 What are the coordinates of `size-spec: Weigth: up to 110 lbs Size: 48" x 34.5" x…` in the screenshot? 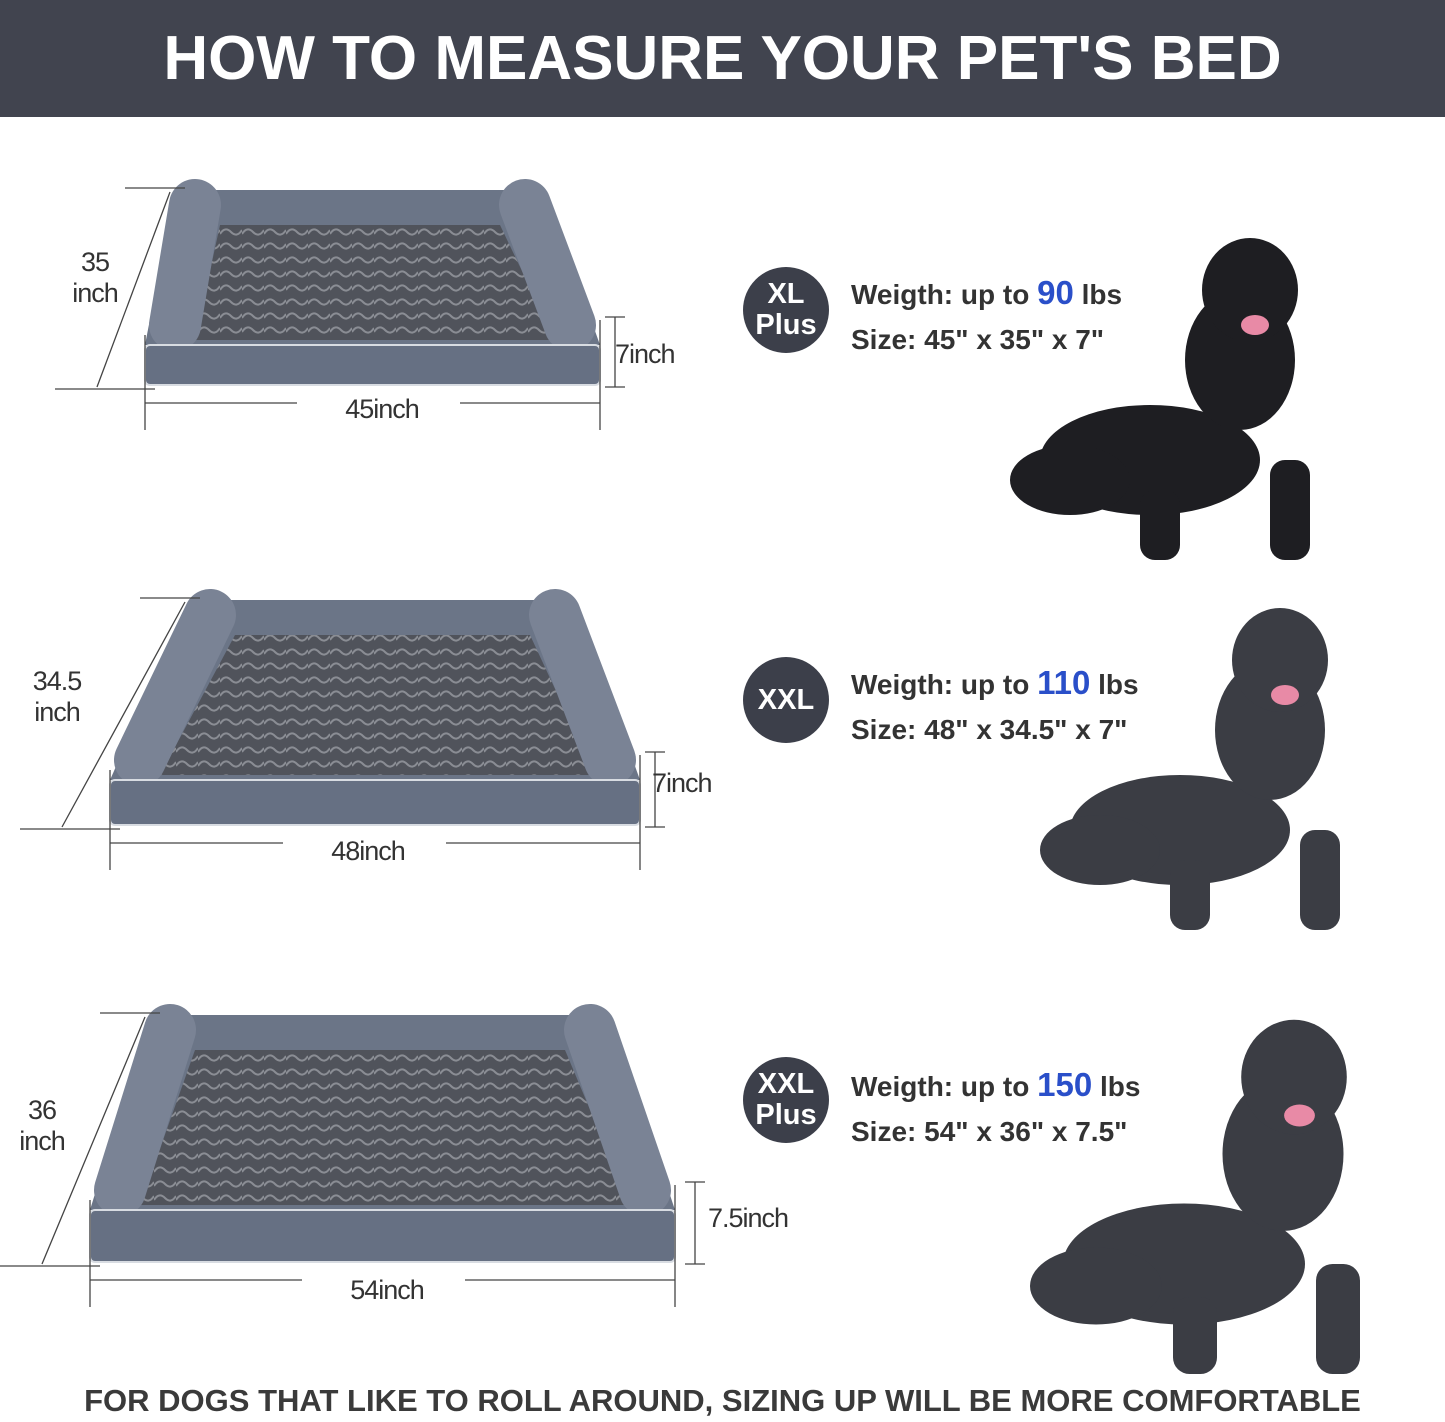 It's located at (995, 706).